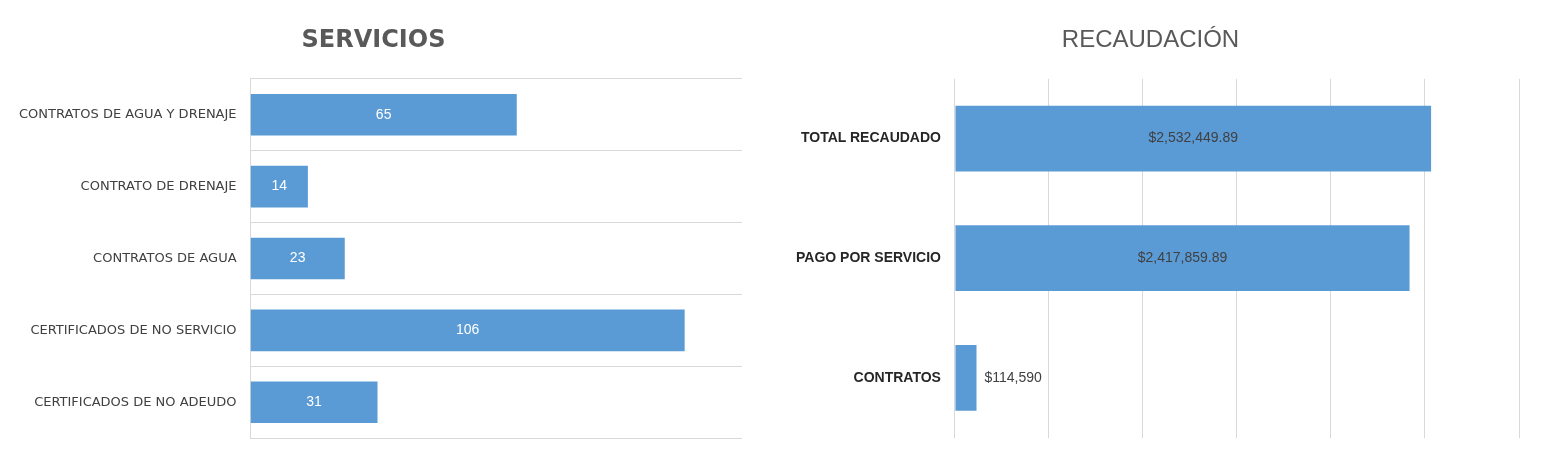 Image resolution: width=1549 pixels, height=463 pixels. Describe the element at coordinates (868, 257) in the screenshot. I see `y-tick-label: PAGO POR SERVICIO` at that location.